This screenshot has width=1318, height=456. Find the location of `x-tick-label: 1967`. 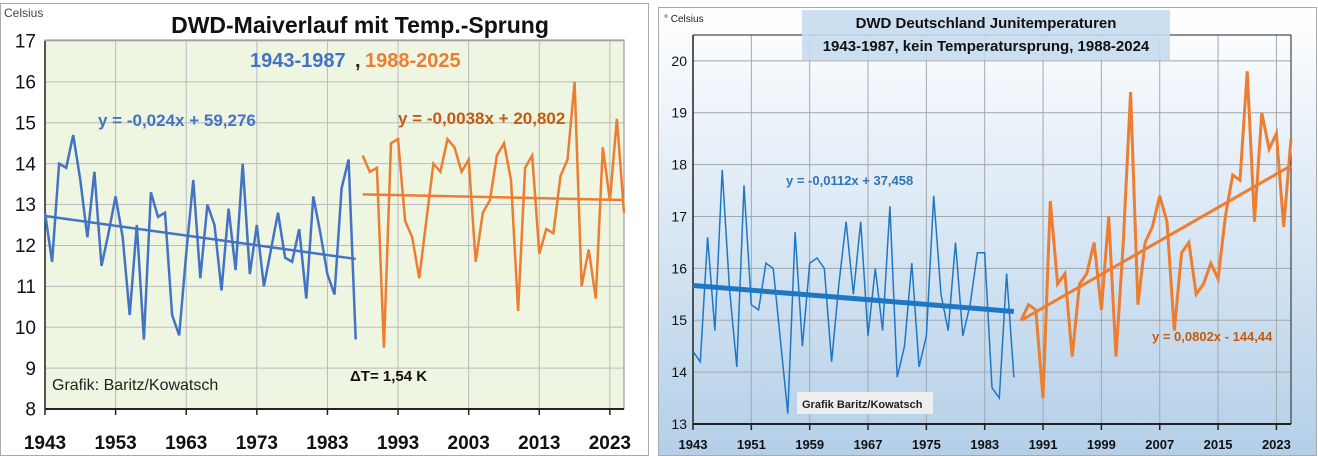

x-tick-label: 1967 is located at coordinates (868, 444).